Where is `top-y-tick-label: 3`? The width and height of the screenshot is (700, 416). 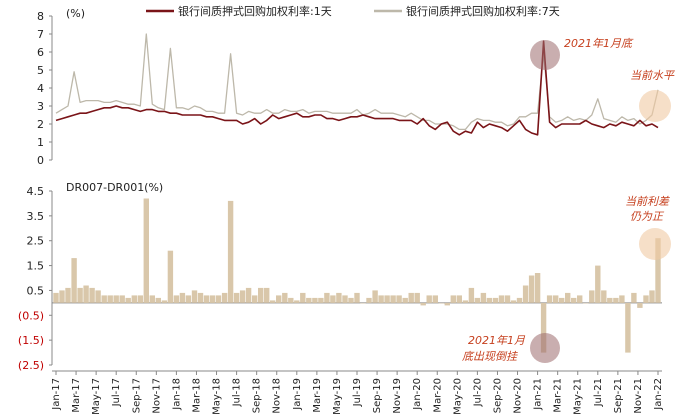 top-y-tick-label: 3 is located at coordinates (40, 106).